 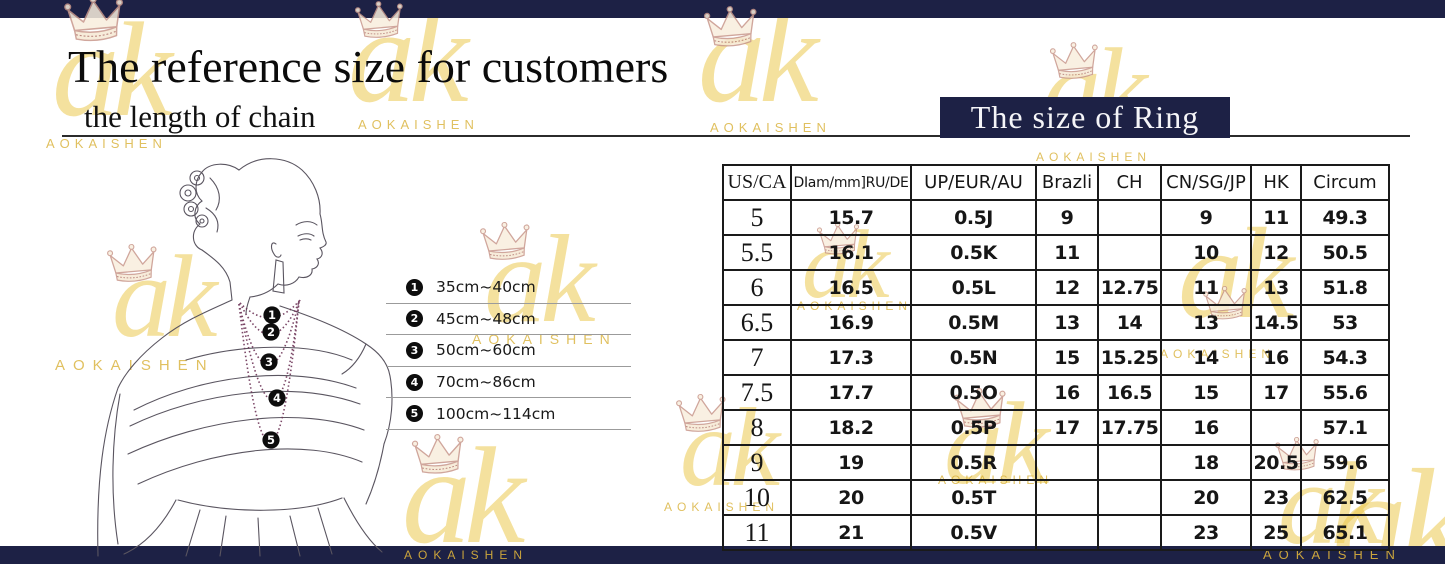 I want to click on ring-table-row: 5.5 16.1 0.5K 11 10 12 50.5, so click(x=1056, y=252).